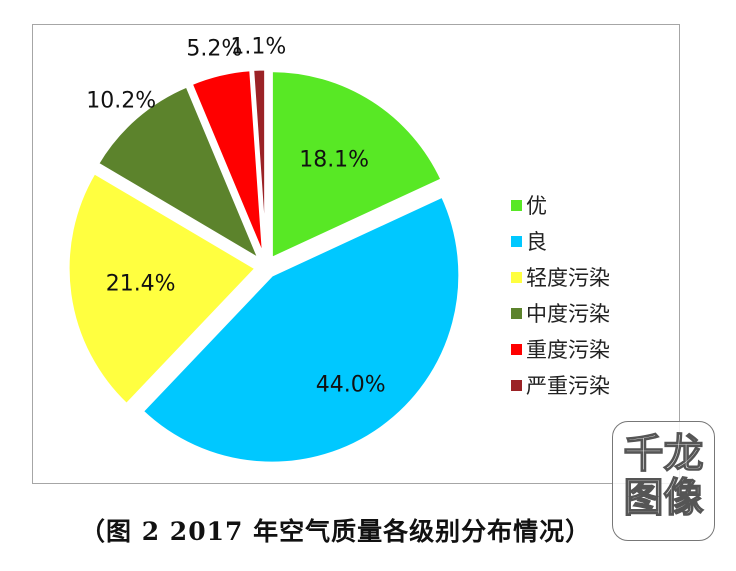  Describe the element at coordinates (350, 385) in the screenshot. I see `data-label: 44.0%` at that location.